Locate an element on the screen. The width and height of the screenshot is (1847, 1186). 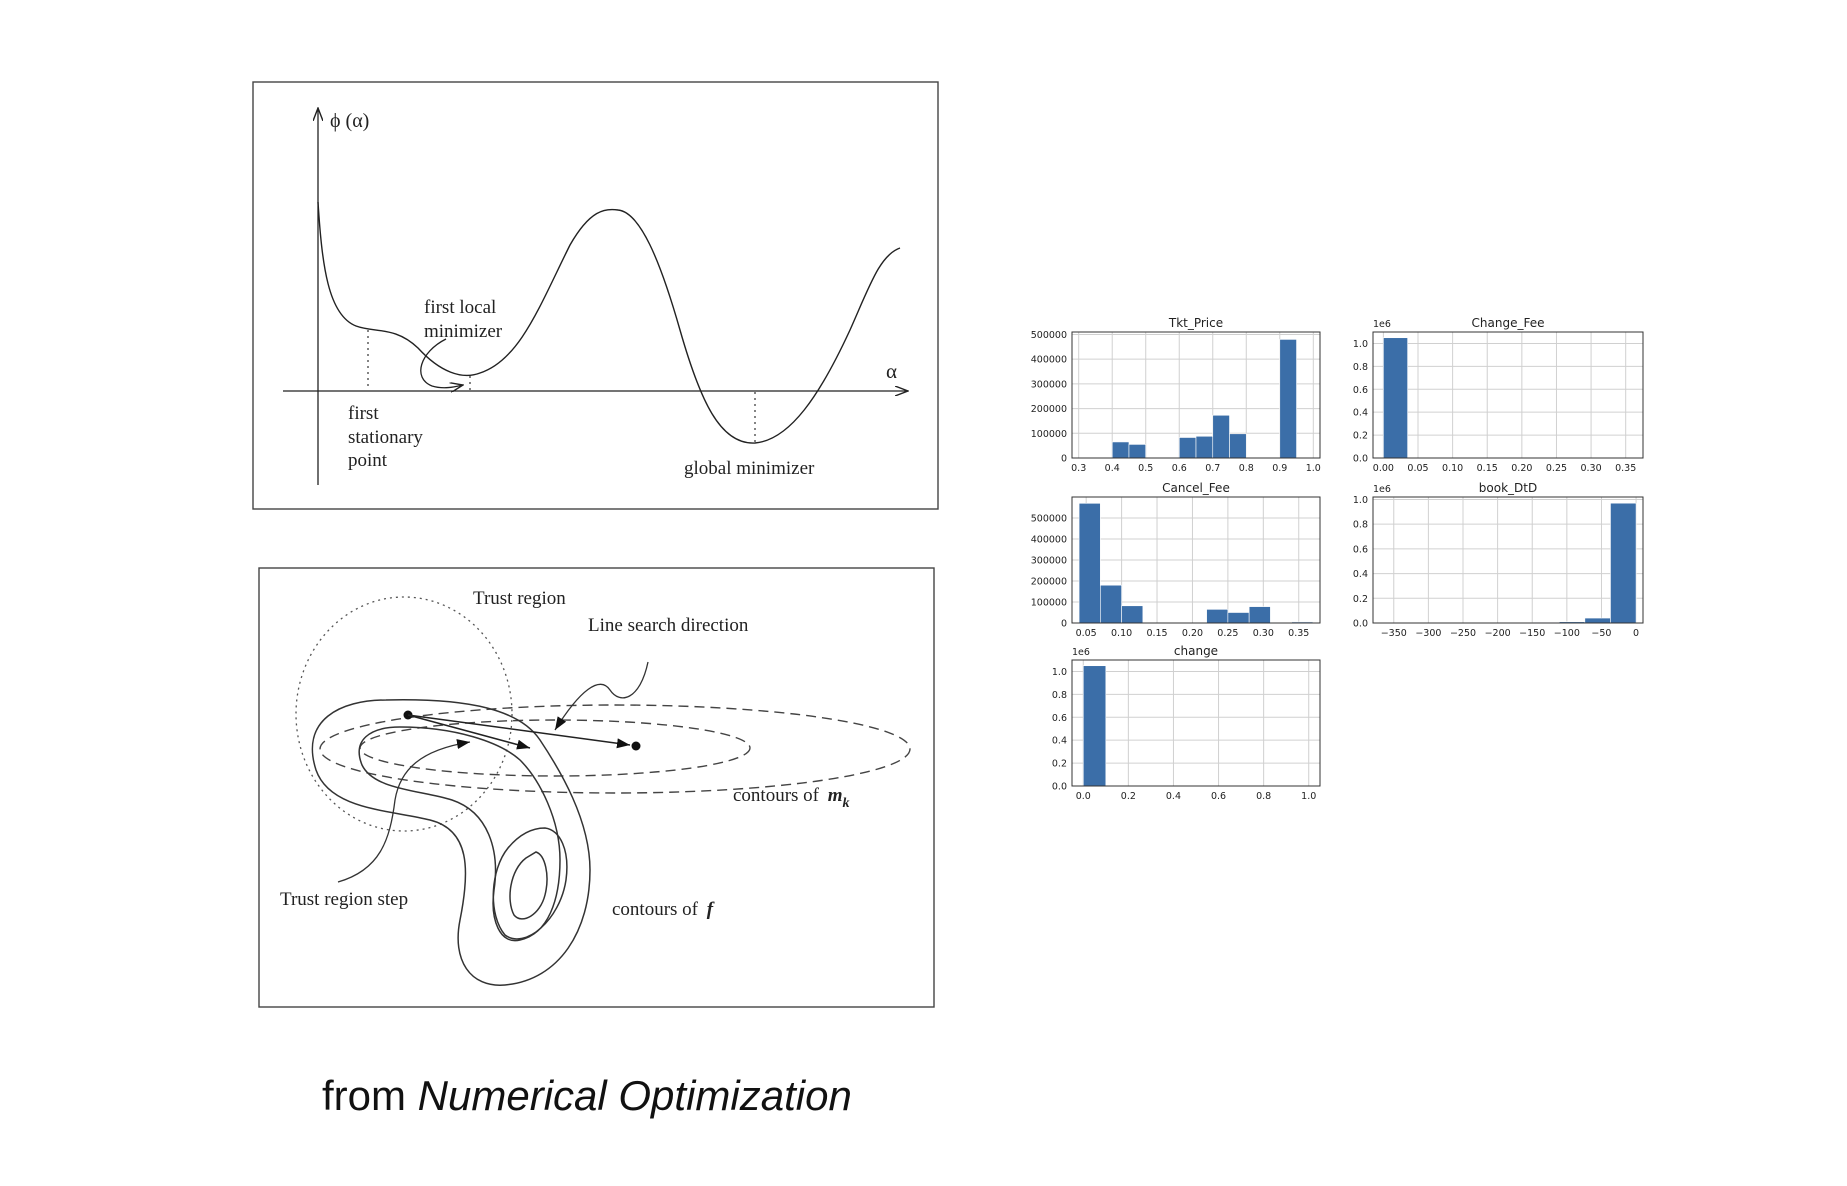
caption-prefix: from is located at coordinates (364, 1095).